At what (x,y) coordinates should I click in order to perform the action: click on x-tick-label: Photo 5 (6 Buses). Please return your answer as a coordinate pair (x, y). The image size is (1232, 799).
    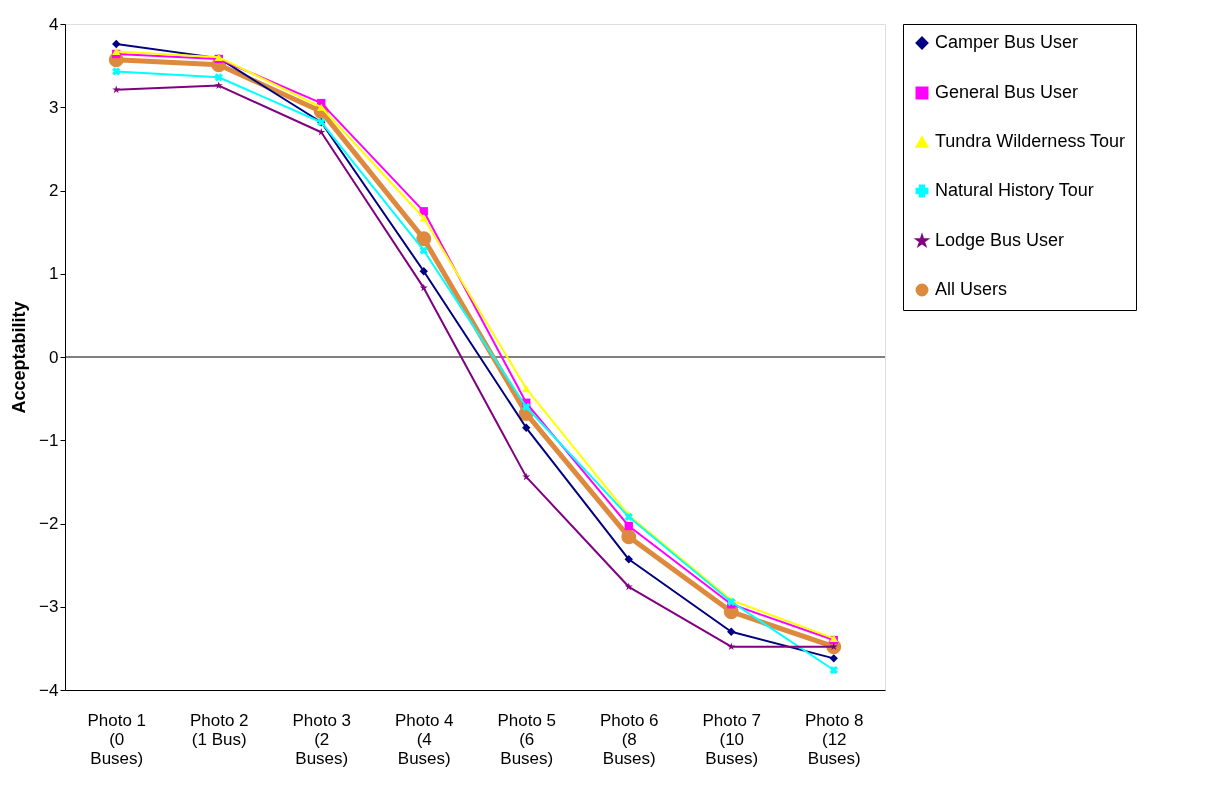
    Looking at the image, I should click on (527, 739).